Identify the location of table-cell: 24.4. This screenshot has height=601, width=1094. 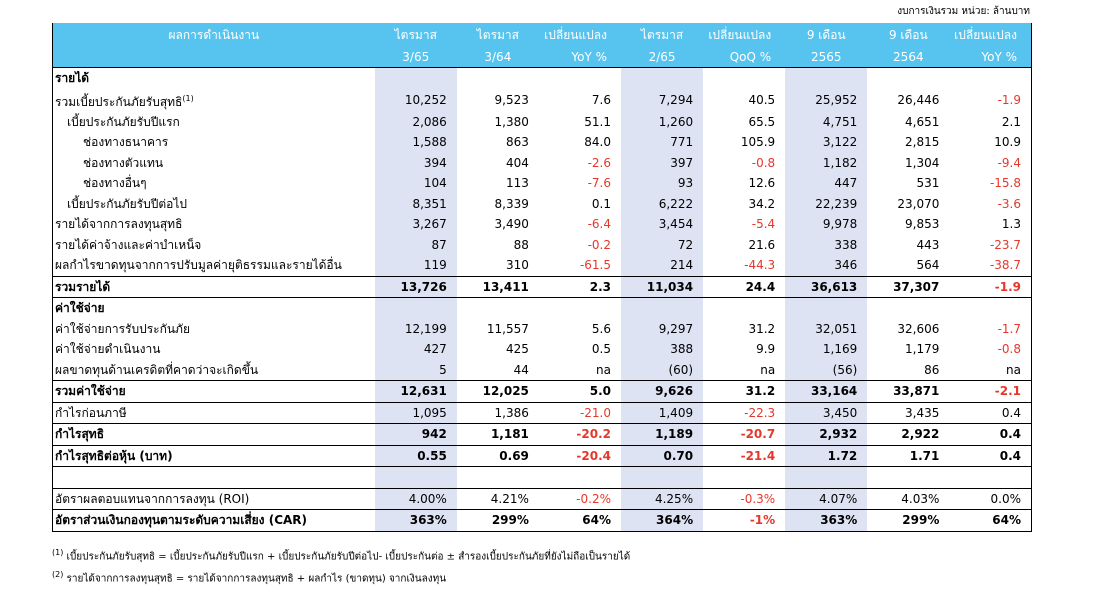
(744, 286).